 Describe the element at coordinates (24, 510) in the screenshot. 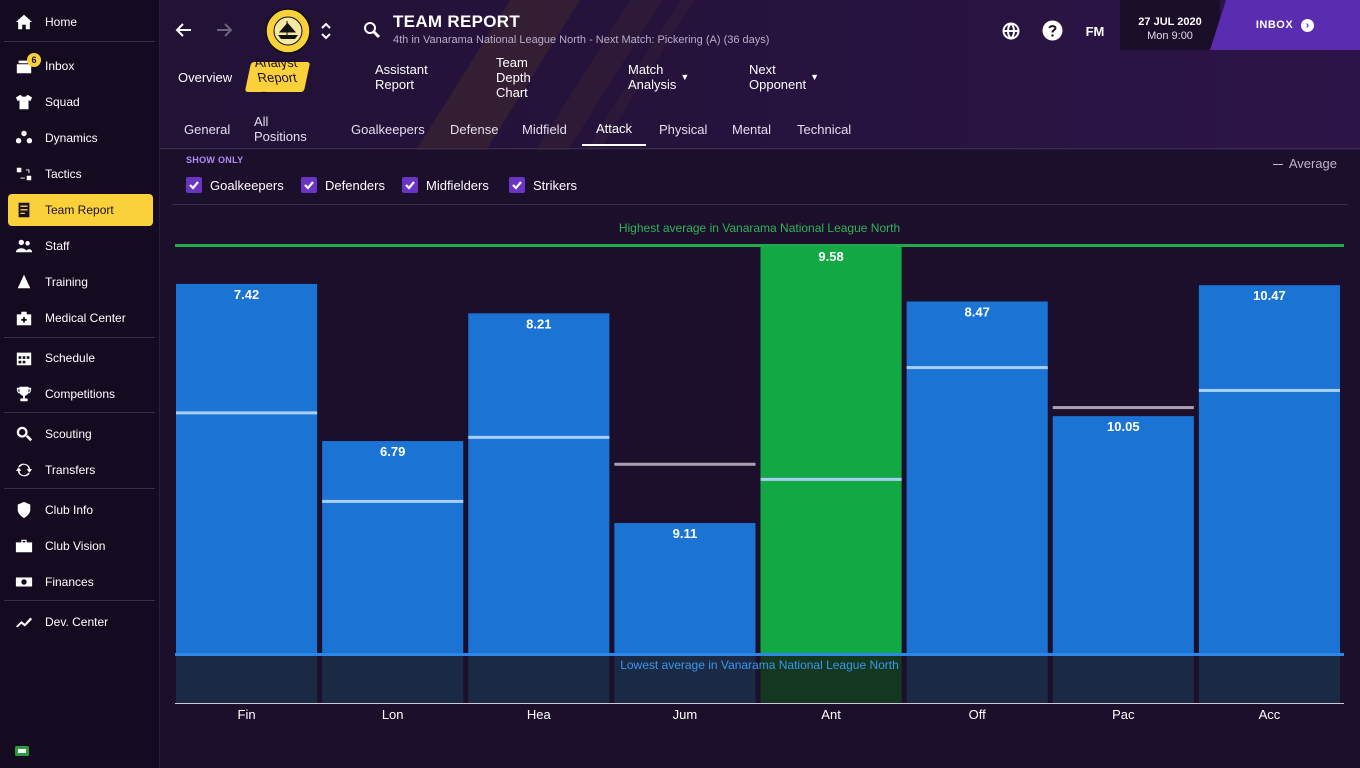

I see `shield-icon` at that location.